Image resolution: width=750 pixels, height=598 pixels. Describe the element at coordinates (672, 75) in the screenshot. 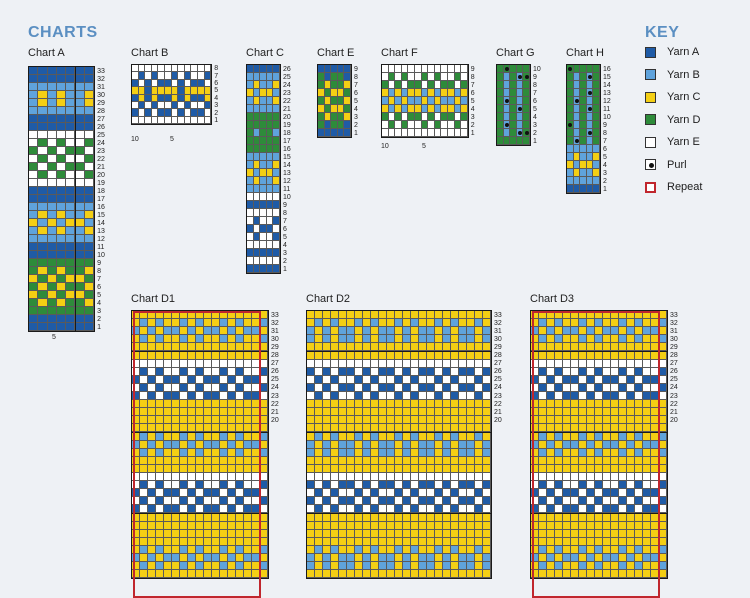

I see `key-item-yarn-b: Yarn B` at that location.